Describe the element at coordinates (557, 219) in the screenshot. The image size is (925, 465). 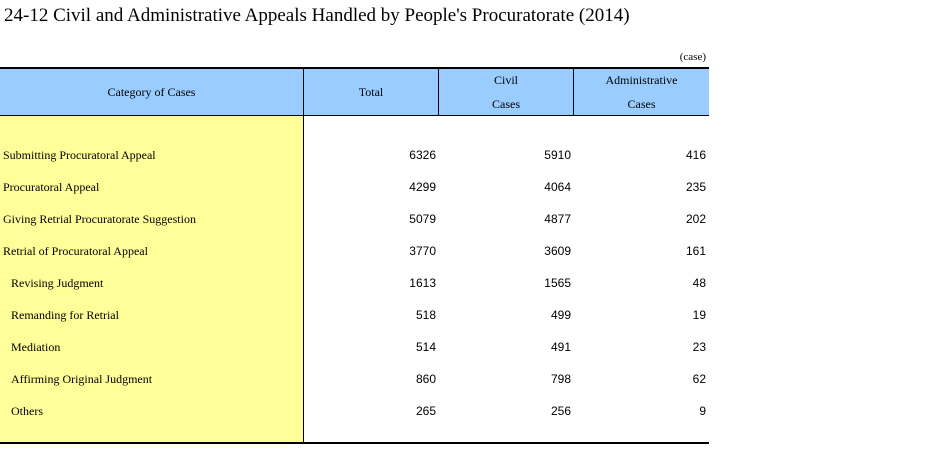
I see `civil-value: 4877` at that location.